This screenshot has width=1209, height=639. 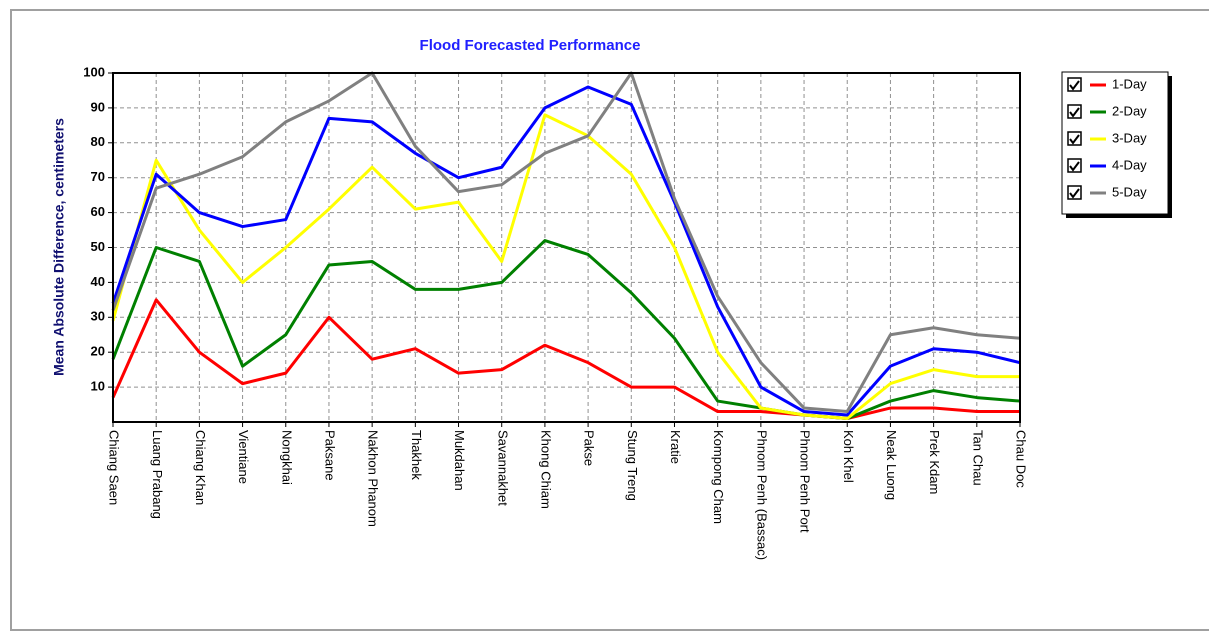 What do you see at coordinates (98, 246) in the screenshot?
I see `y-tick-label: 50` at bounding box center [98, 246].